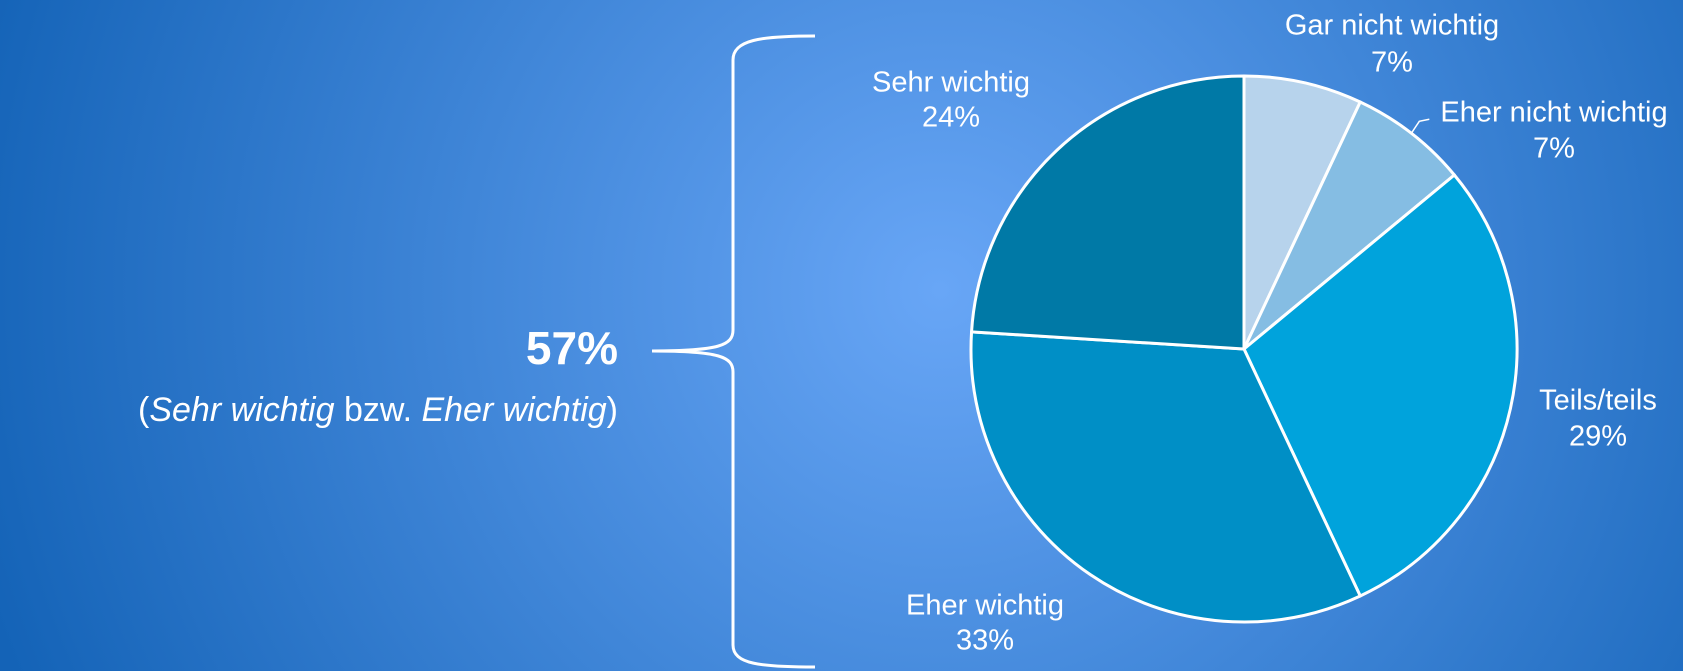  Describe the element at coordinates (572, 348) in the screenshot. I see `annotation-value: 57%` at that location.